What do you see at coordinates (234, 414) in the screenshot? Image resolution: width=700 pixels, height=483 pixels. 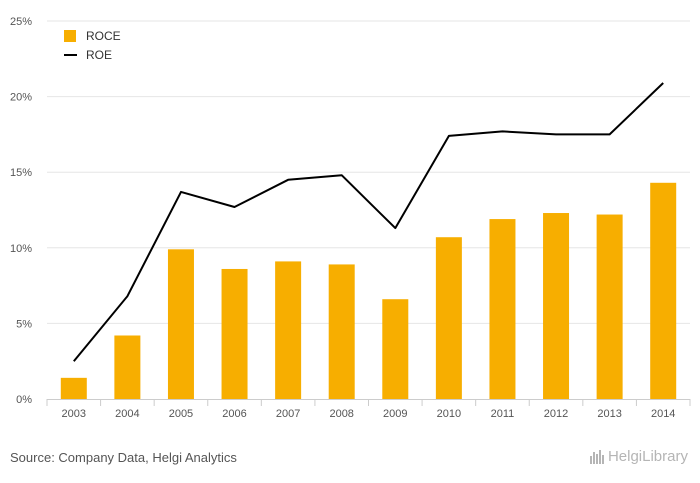 I see `x-tick-label: 2006` at bounding box center [234, 414].